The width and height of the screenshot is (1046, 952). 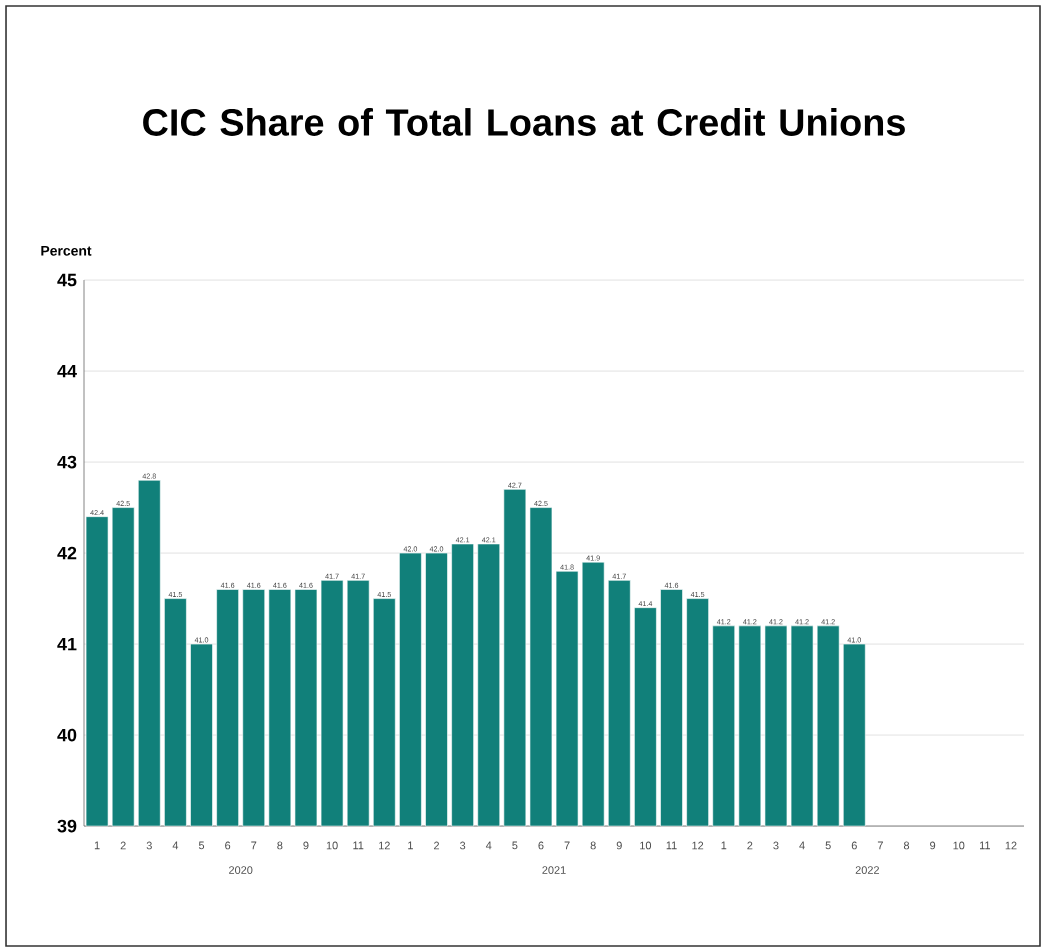 I want to click on y-tick-label: 39, so click(x=67, y=826).